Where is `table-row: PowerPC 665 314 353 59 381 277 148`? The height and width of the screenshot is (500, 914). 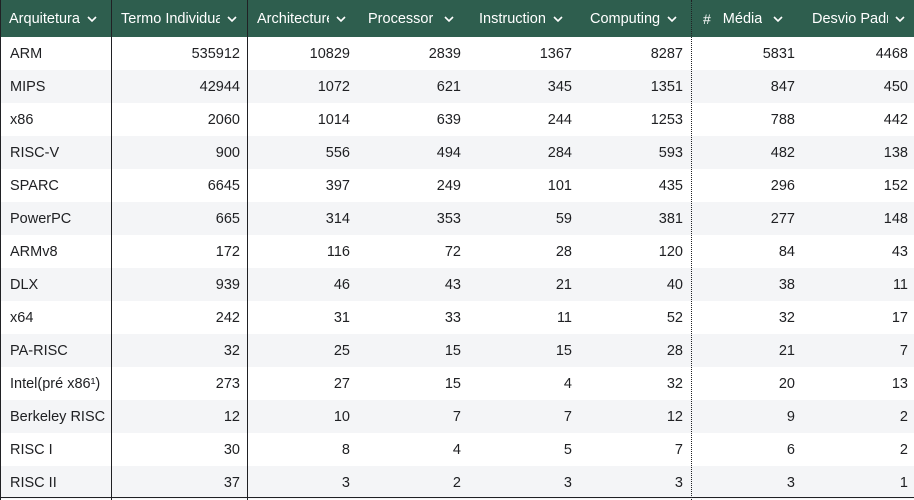 table-row: PowerPC 665 314 353 59 381 277 148 is located at coordinates (457, 218).